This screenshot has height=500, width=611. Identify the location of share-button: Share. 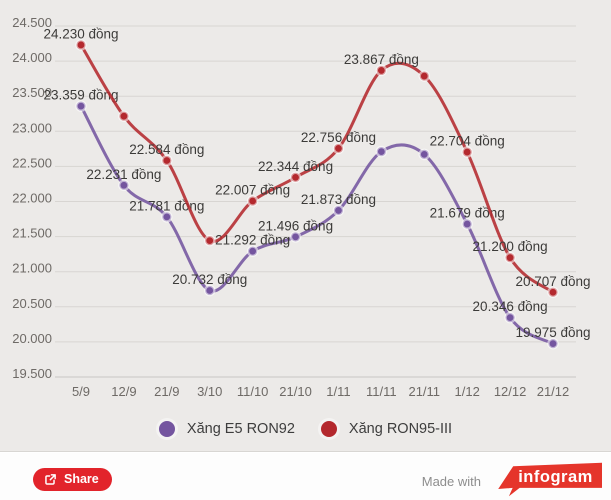
(72, 479).